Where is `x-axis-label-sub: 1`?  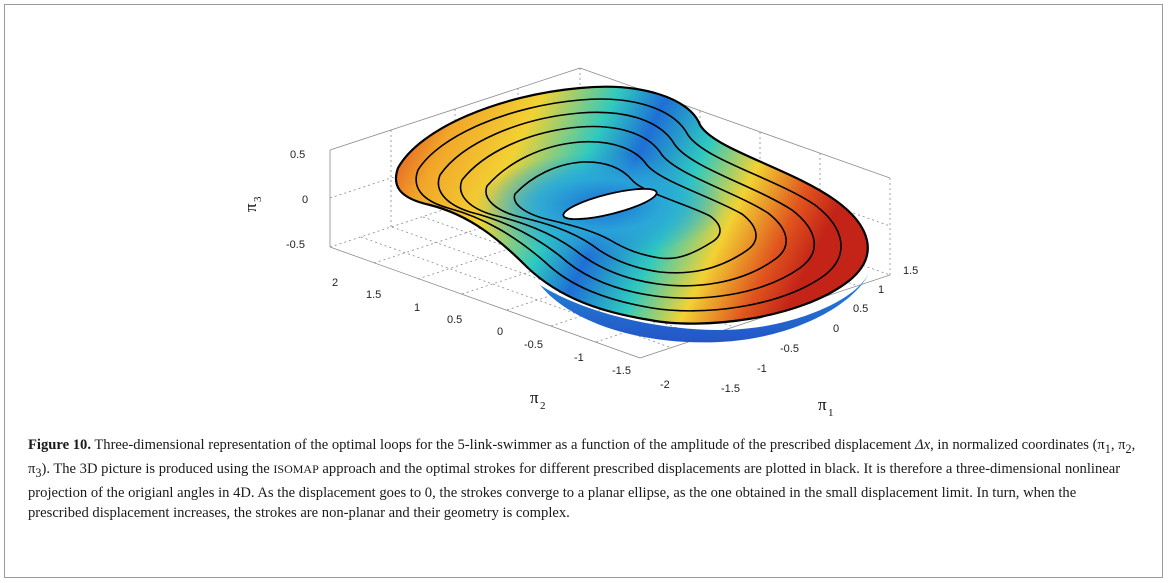
x-axis-label-sub: 1 is located at coordinates (831, 413).